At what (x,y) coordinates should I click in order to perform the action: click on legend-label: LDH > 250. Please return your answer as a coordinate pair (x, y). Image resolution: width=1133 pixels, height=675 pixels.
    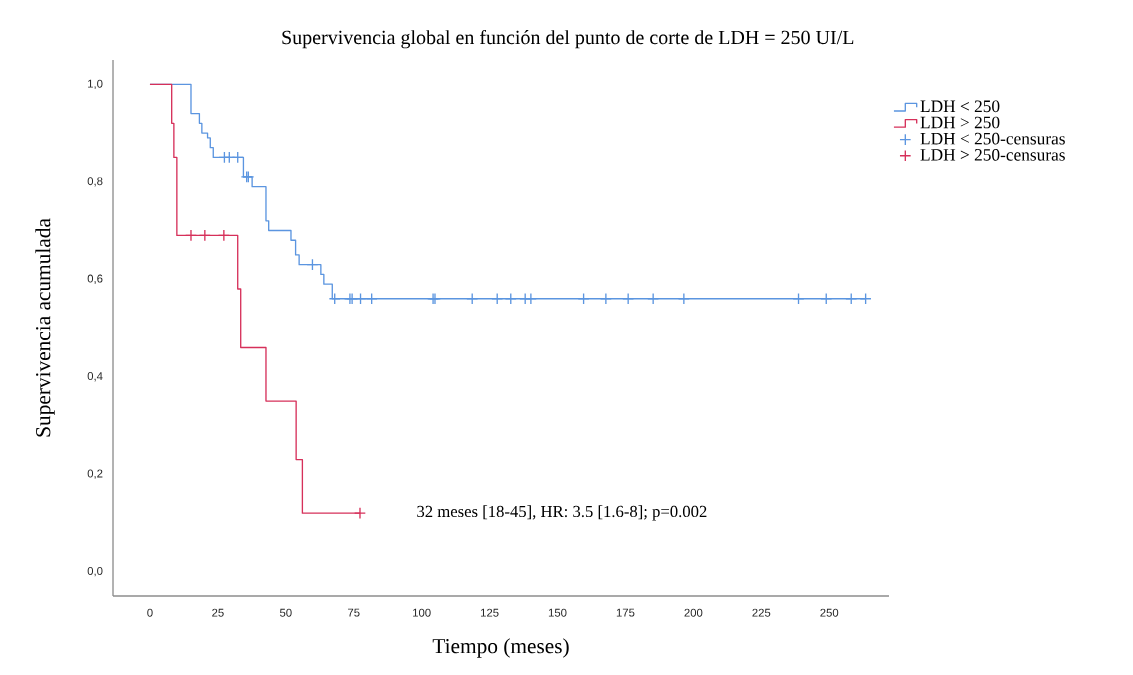
    Looking at the image, I should click on (960, 122).